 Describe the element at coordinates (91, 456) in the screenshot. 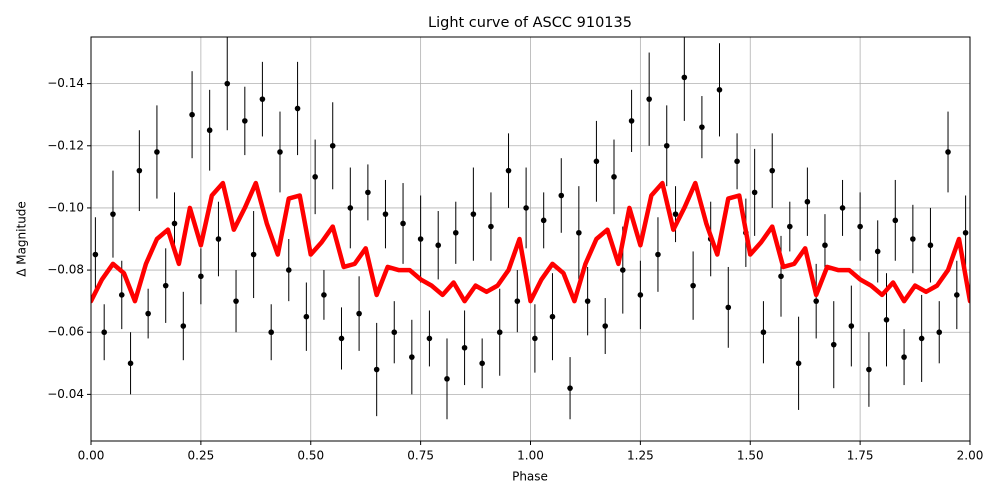

I see `x-tick-label: 0.00` at that location.